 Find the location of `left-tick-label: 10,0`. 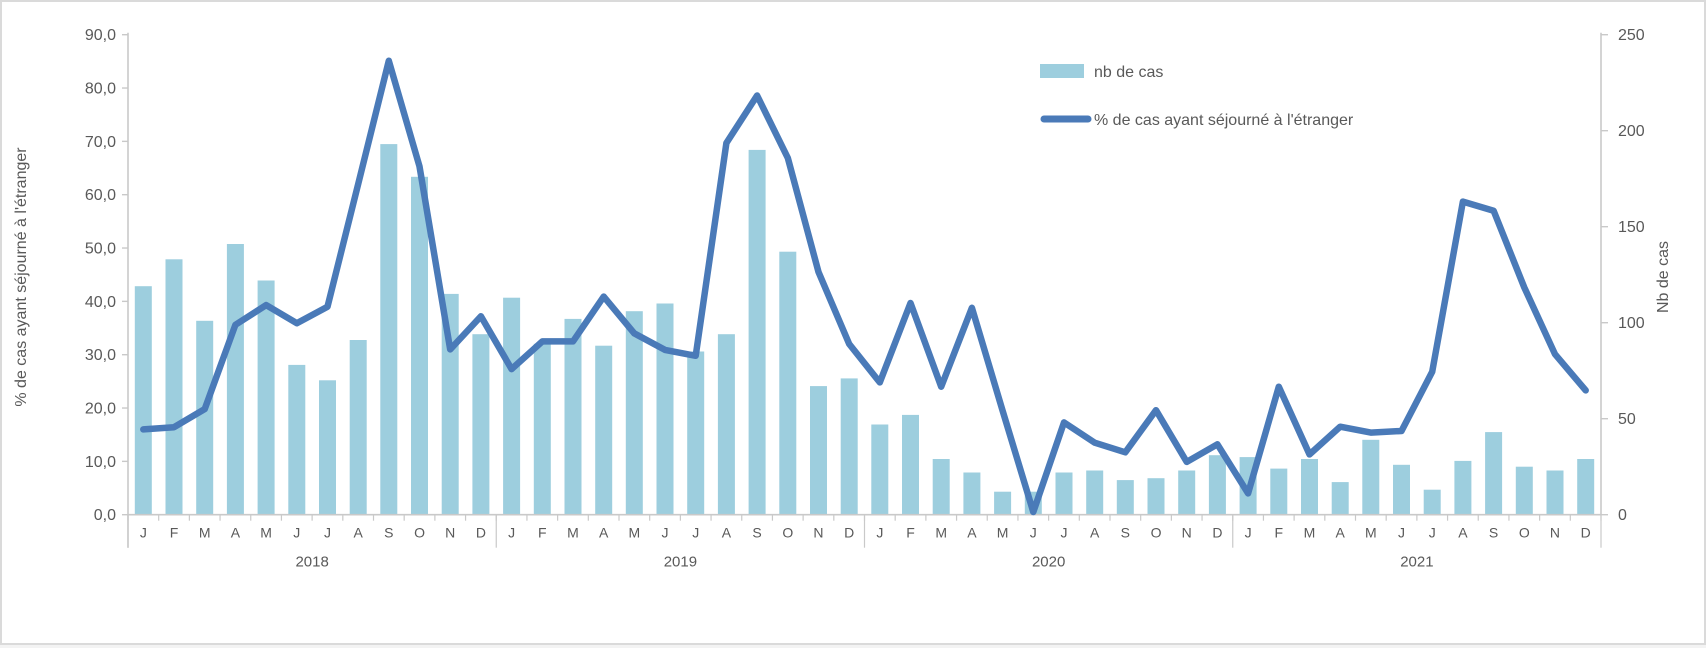

left-tick-label: 10,0 is located at coordinates (100, 462).